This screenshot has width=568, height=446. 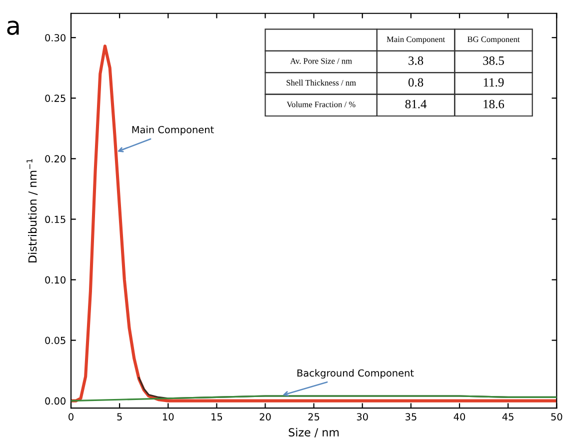 What do you see at coordinates (416, 60) in the screenshot?
I see `annotation: 3.8` at bounding box center [416, 60].